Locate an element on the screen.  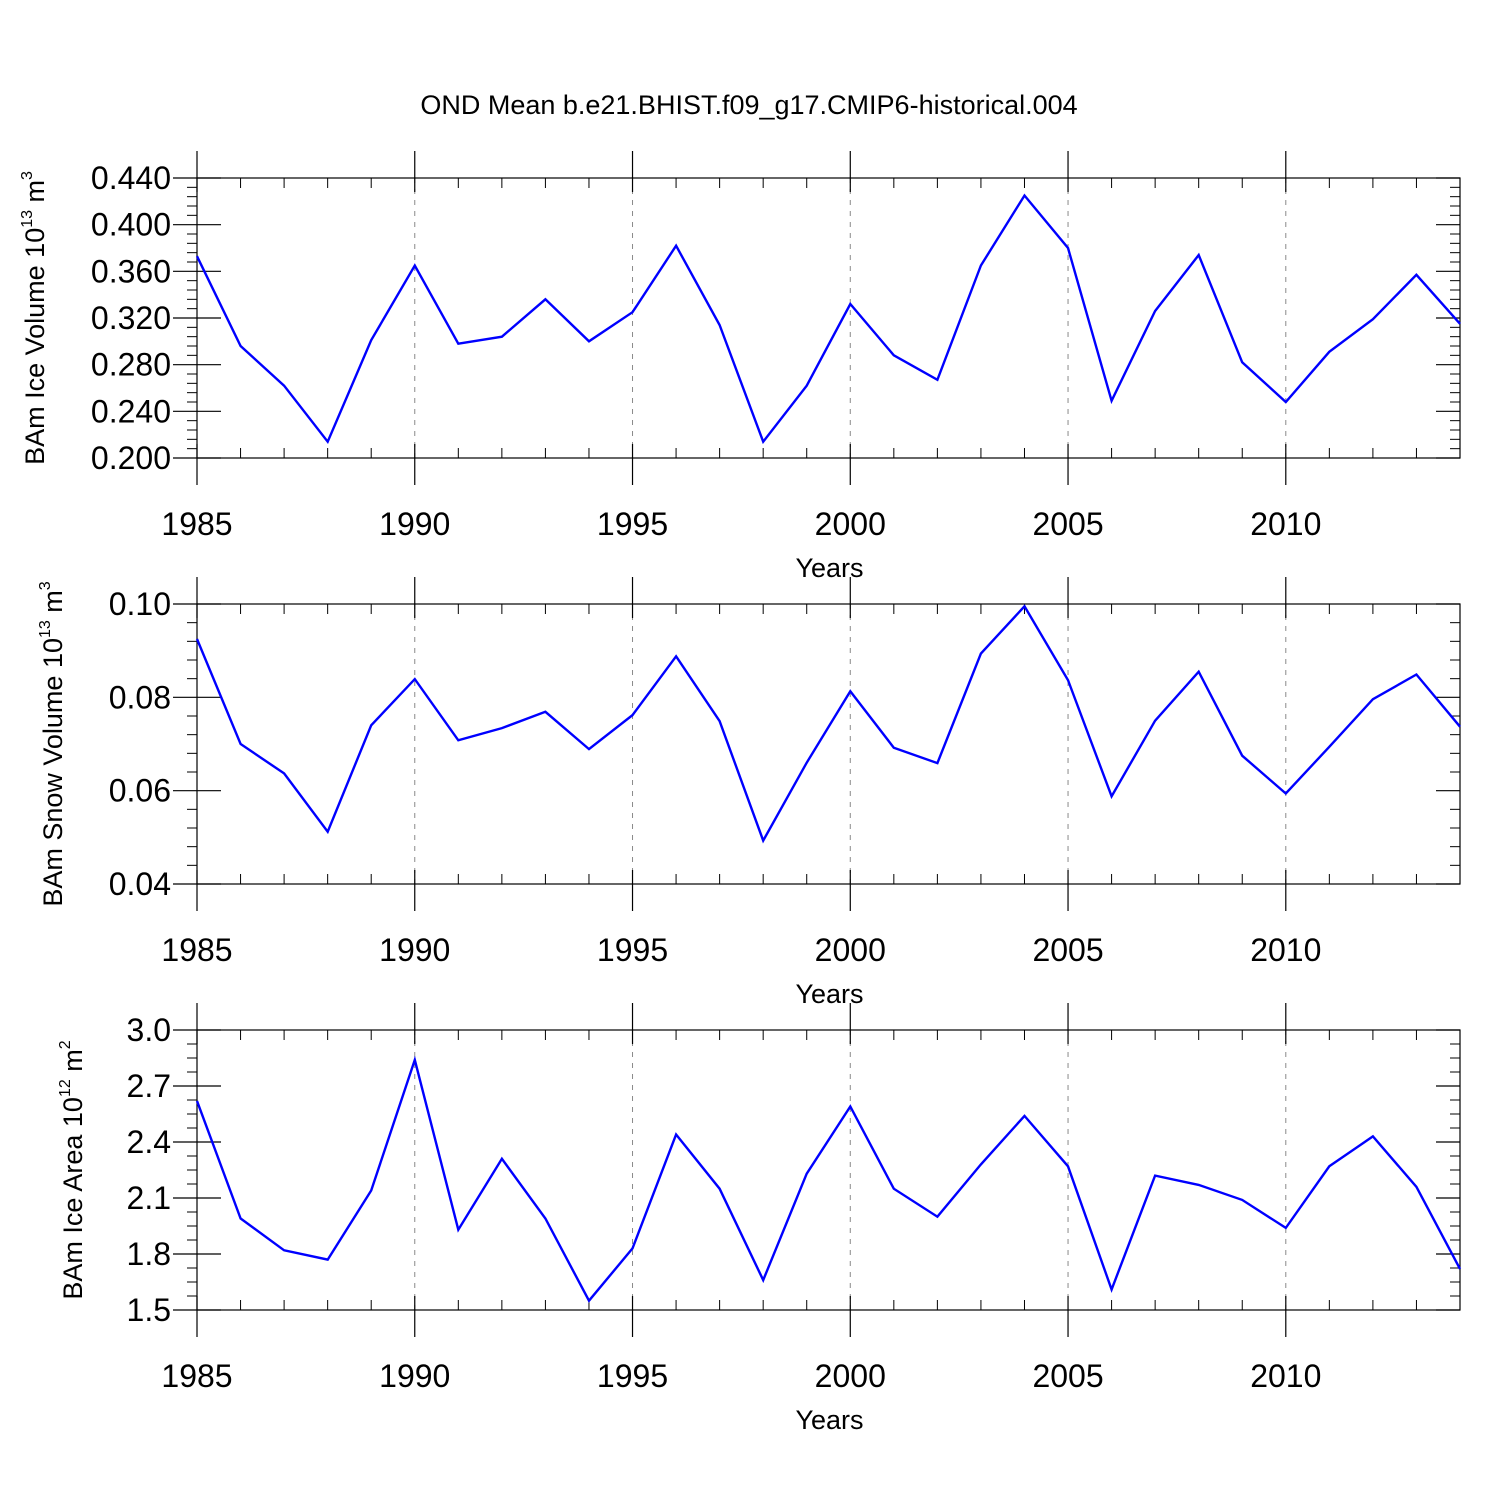
series-line-bam-ice-area is located at coordinates (828, 1179).